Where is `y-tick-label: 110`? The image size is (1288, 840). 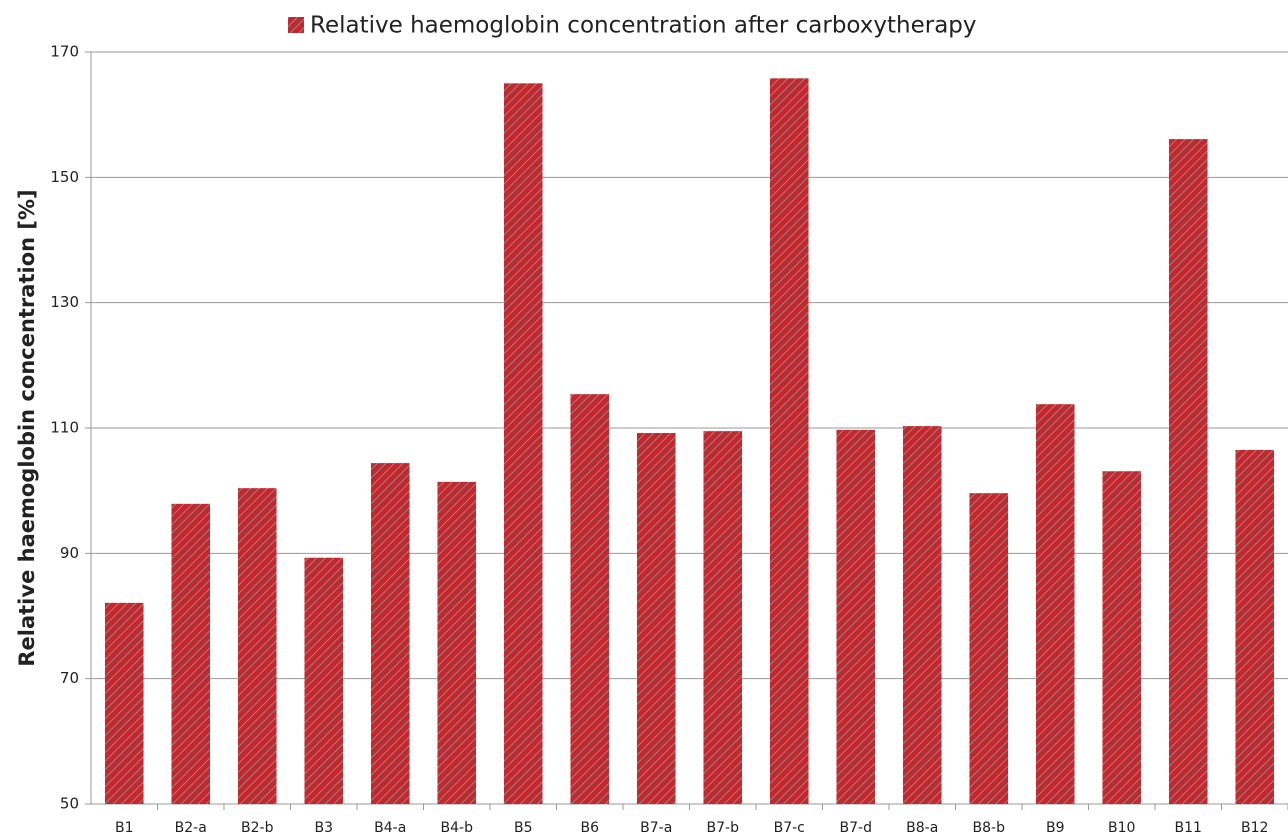 y-tick-label: 110 is located at coordinates (64, 428).